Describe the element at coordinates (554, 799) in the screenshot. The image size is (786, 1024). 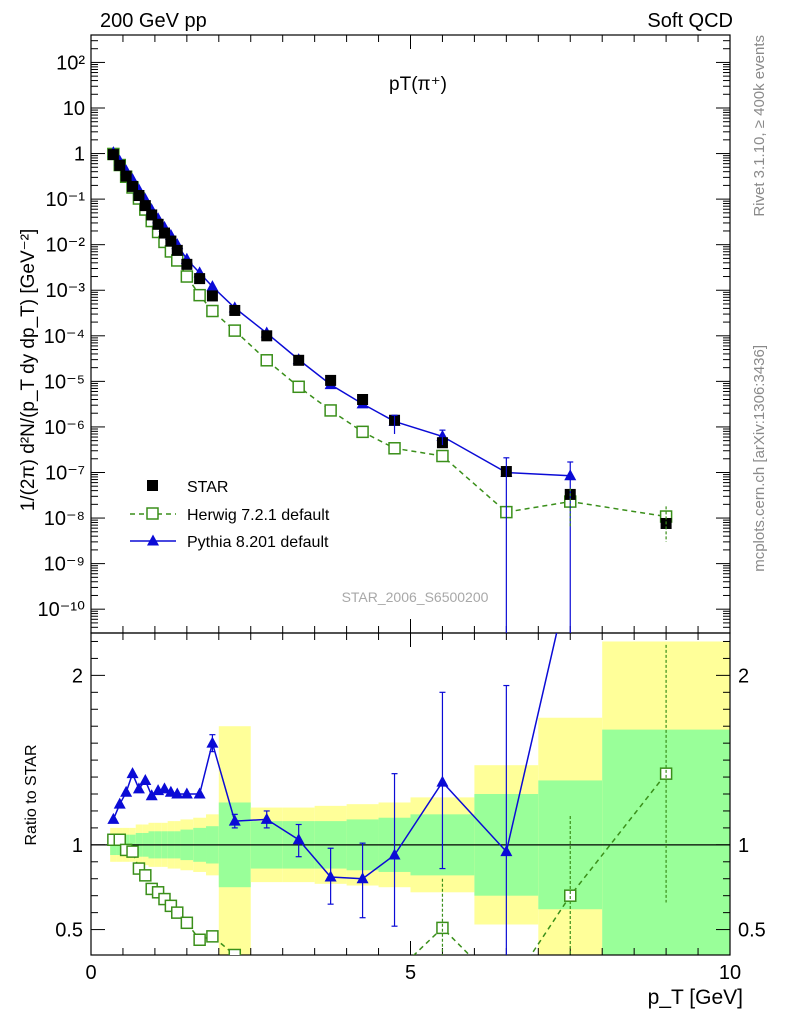
I see `ratio-herwig-error-bars` at that location.